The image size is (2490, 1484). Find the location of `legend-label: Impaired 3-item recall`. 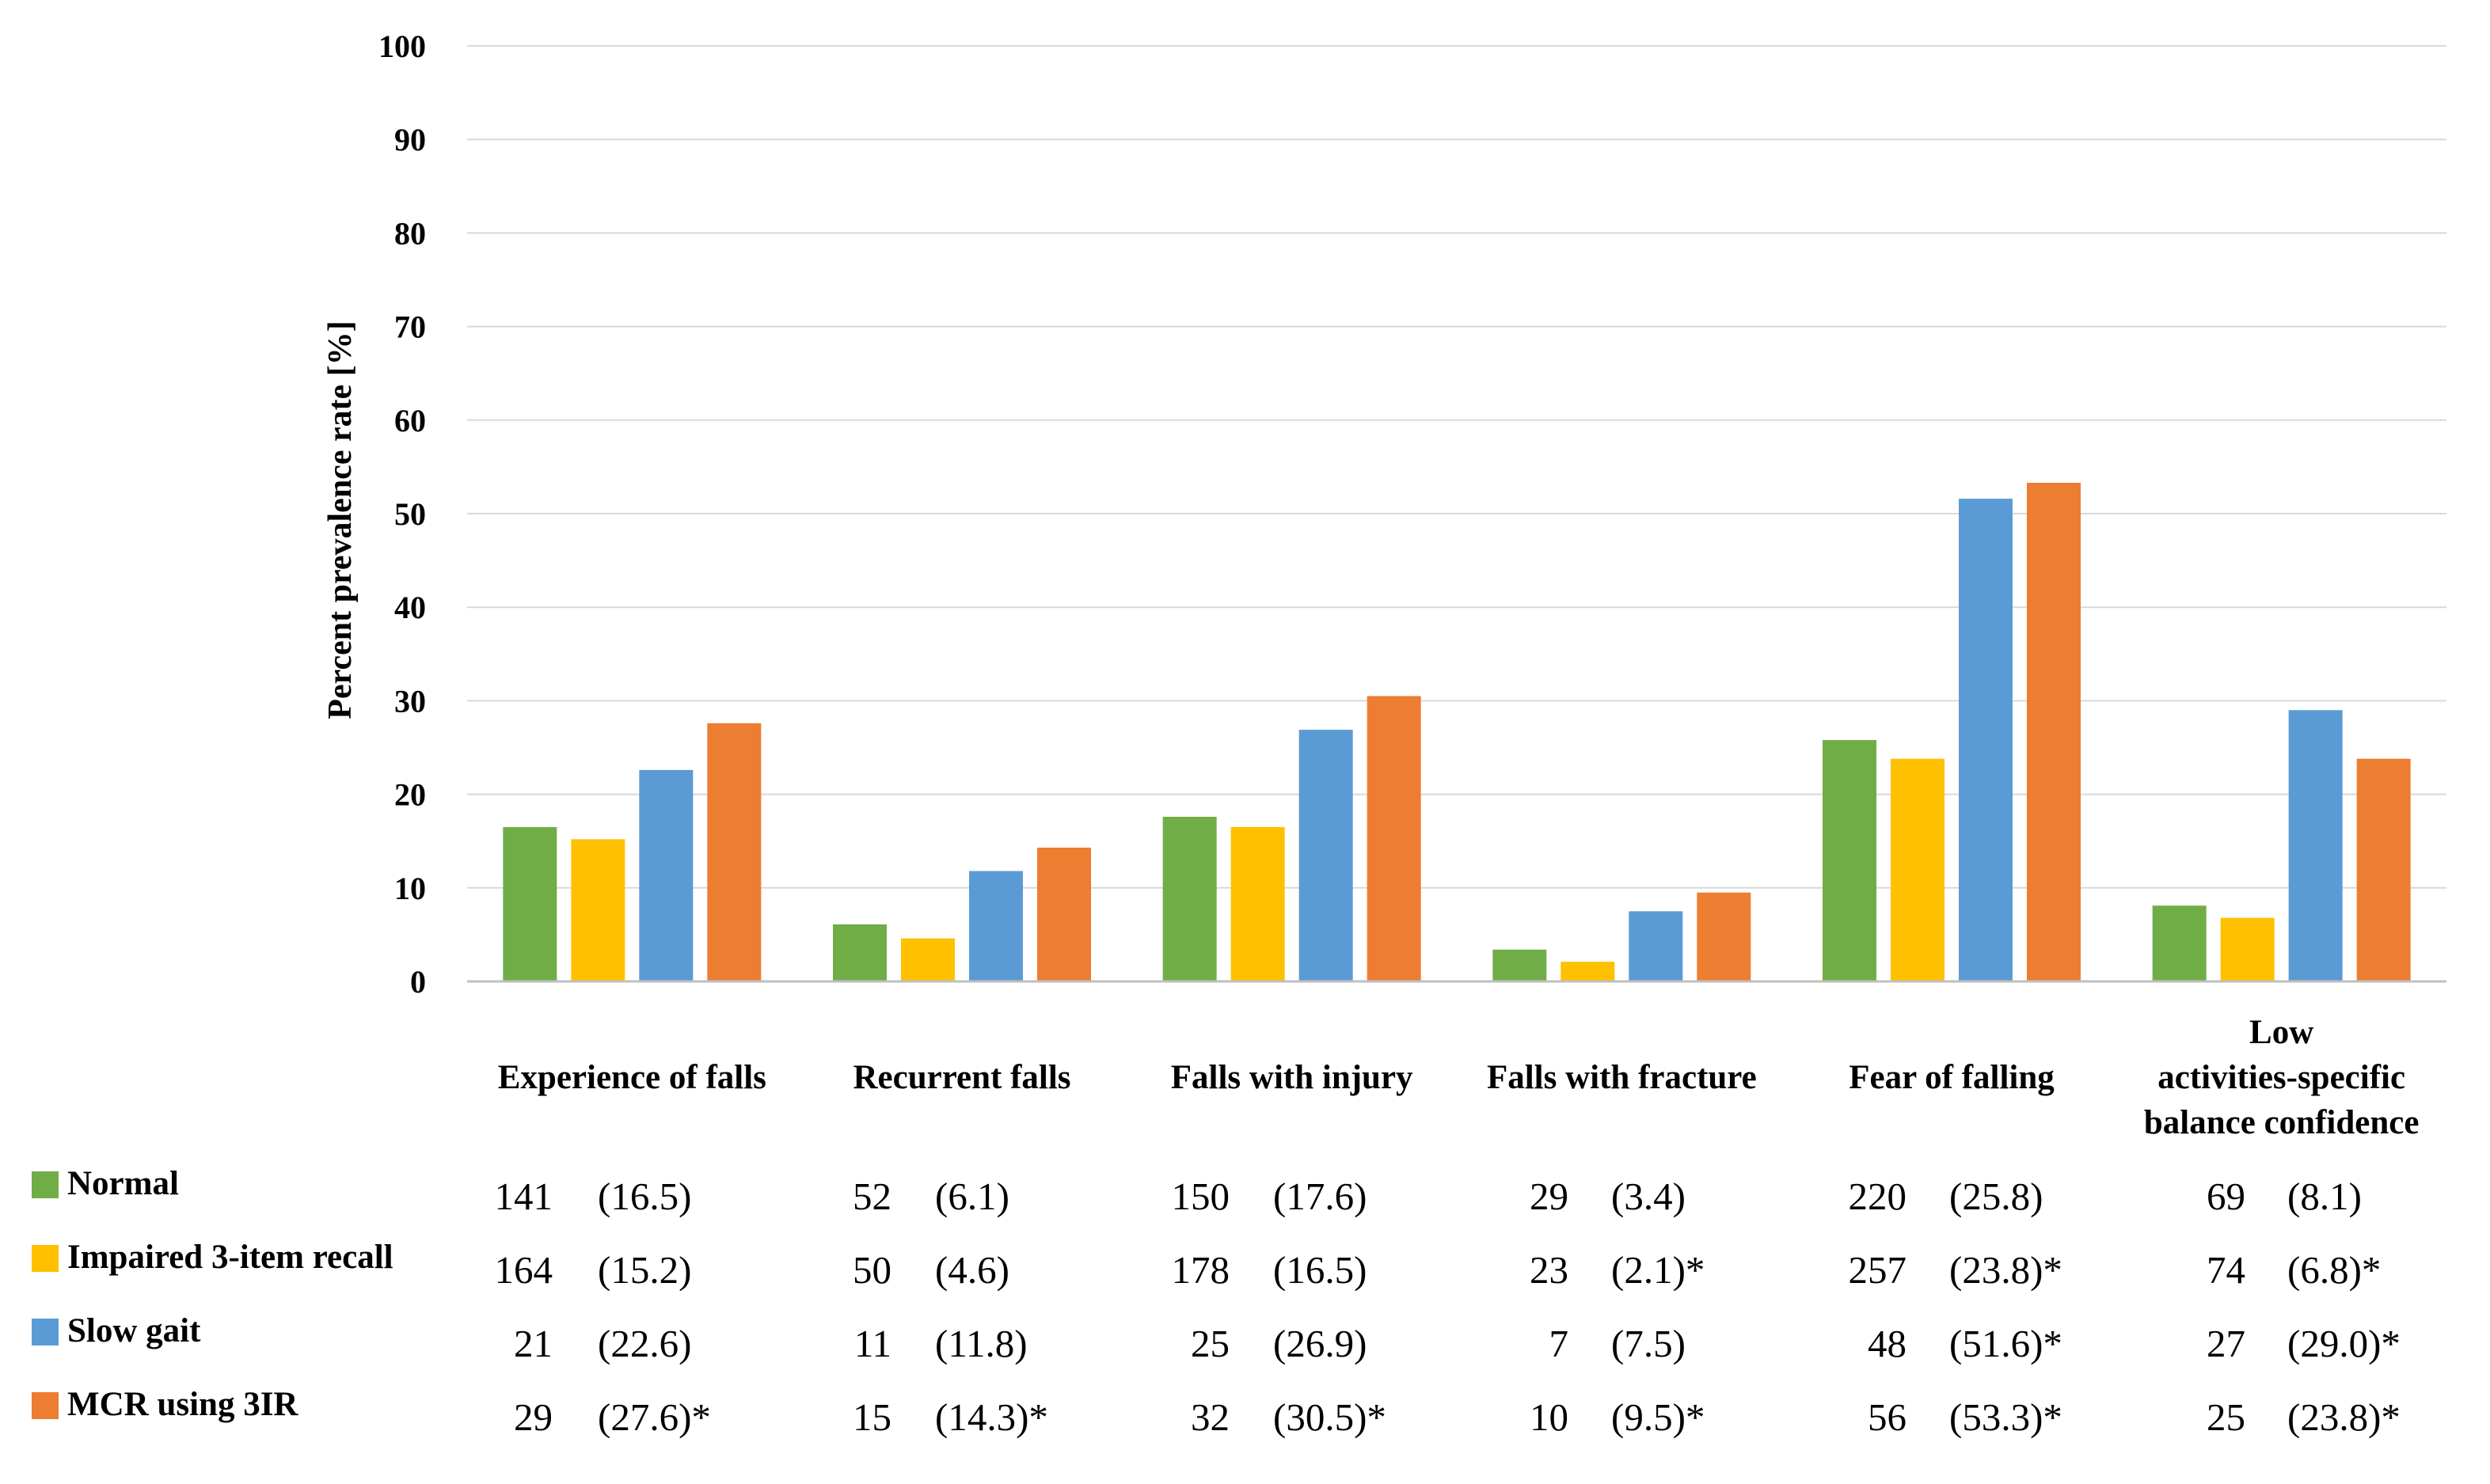

legend-label: Impaired 3-item recall is located at coordinates (230, 1257).